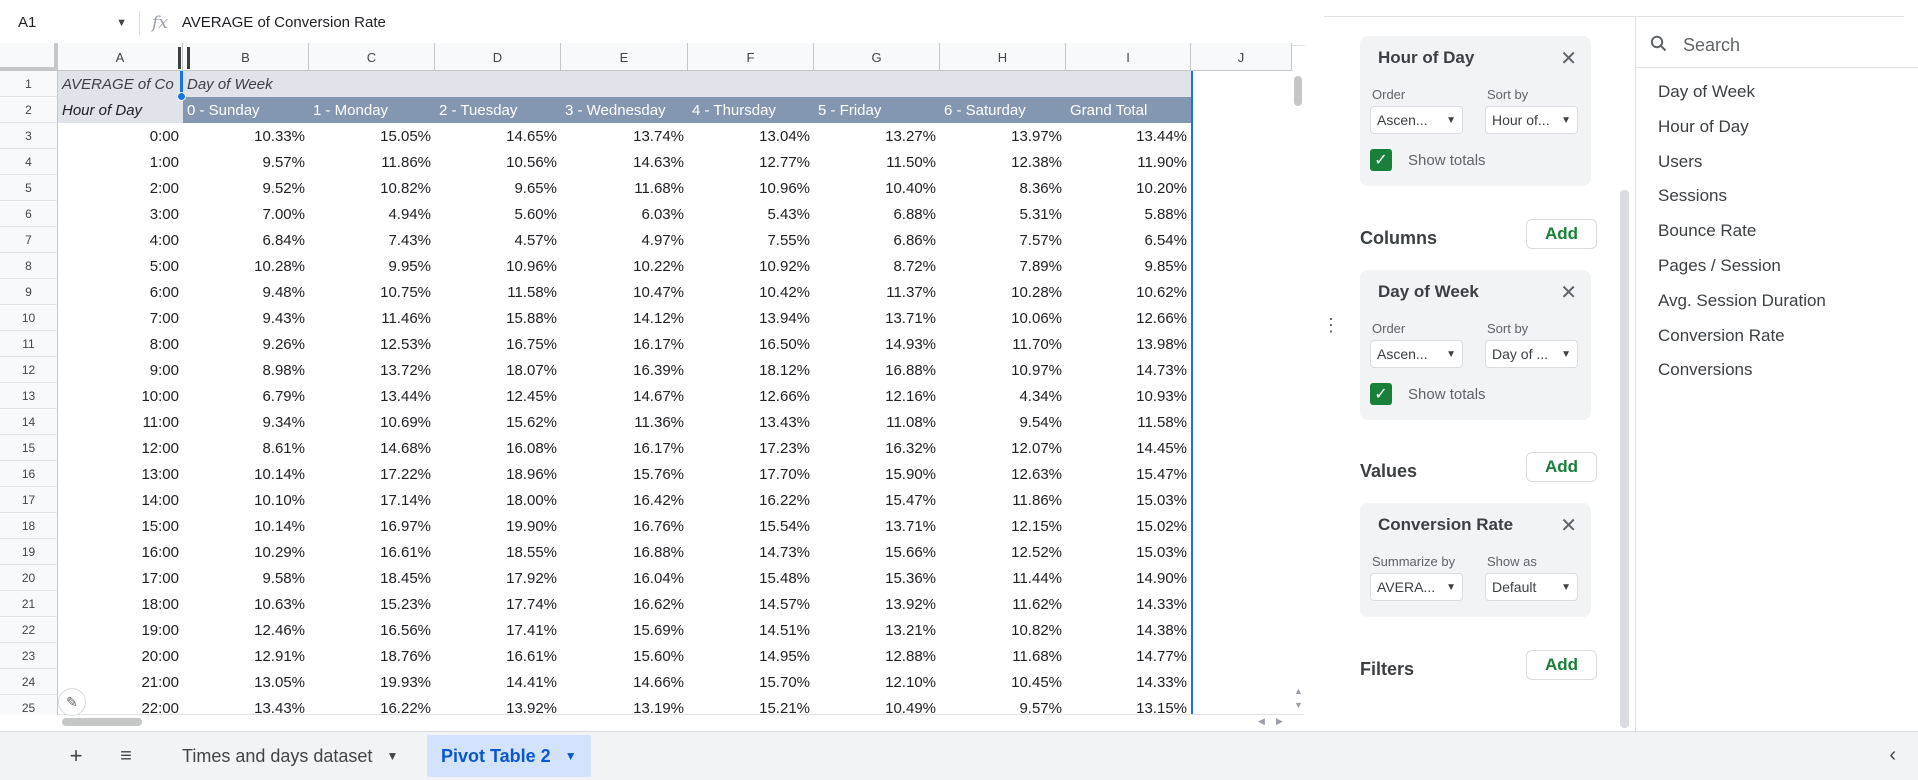 This screenshot has width=1918, height=780. I want to click on value-cell: 14.12%, so click(658, 318).